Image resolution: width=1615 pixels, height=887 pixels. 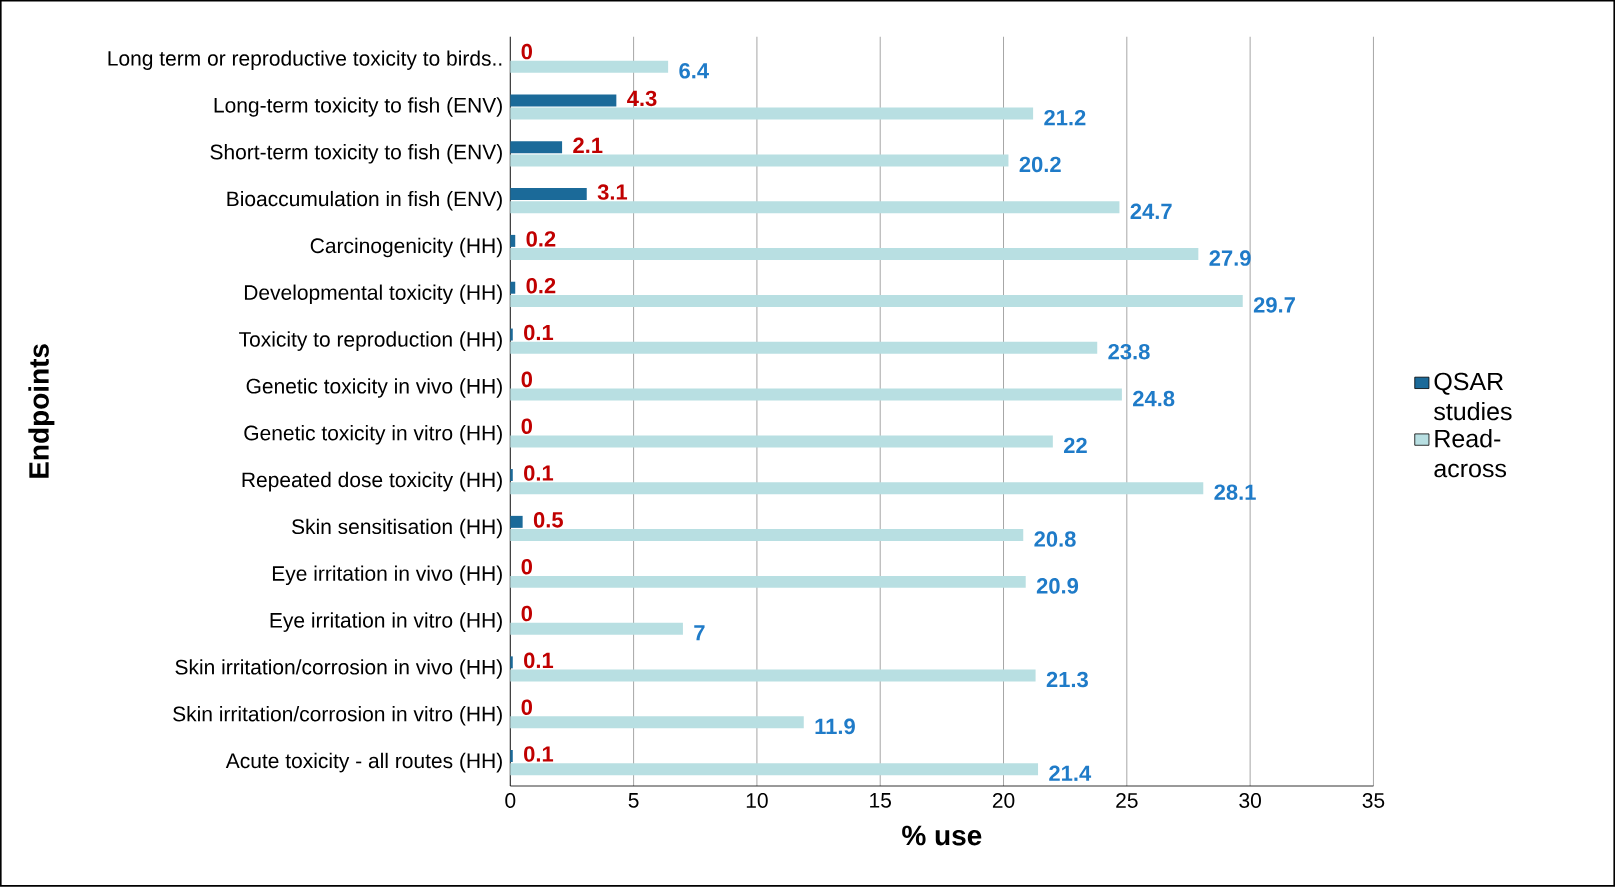 I want to click on x-tick-label: 0, so click(x=510, y=801).